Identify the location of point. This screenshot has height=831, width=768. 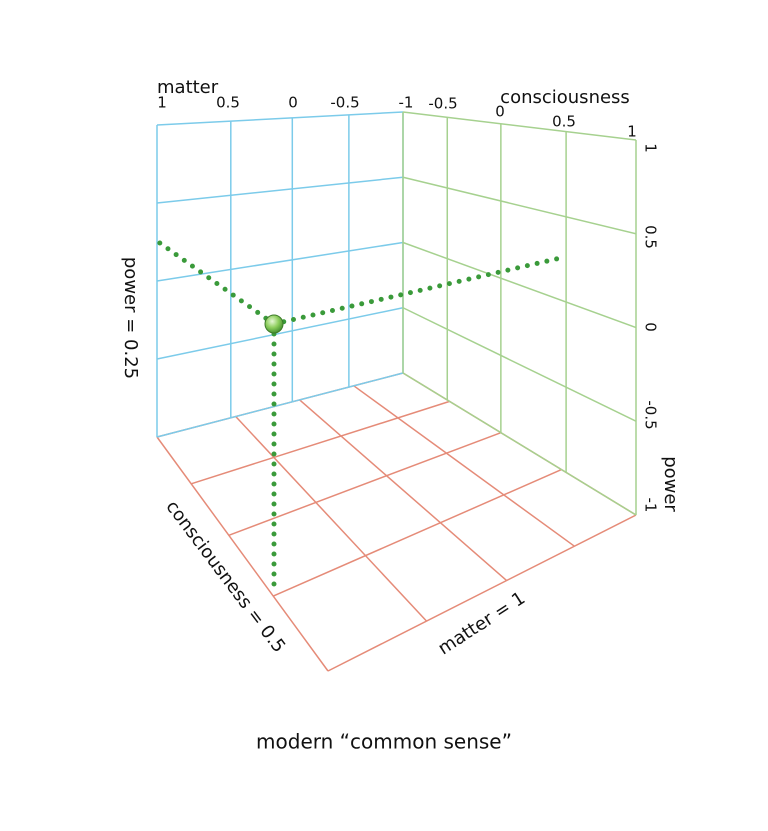
(274, 324).